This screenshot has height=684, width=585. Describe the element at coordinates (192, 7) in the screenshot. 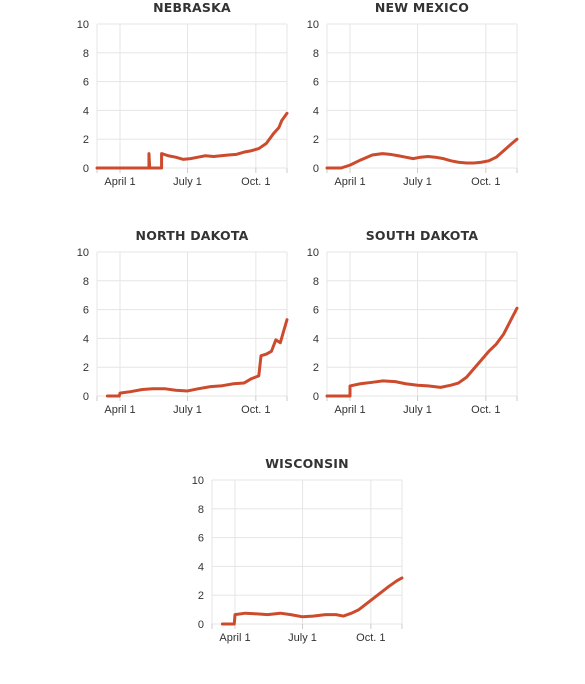

I see `chart-title: NEBRASKA` at that location.